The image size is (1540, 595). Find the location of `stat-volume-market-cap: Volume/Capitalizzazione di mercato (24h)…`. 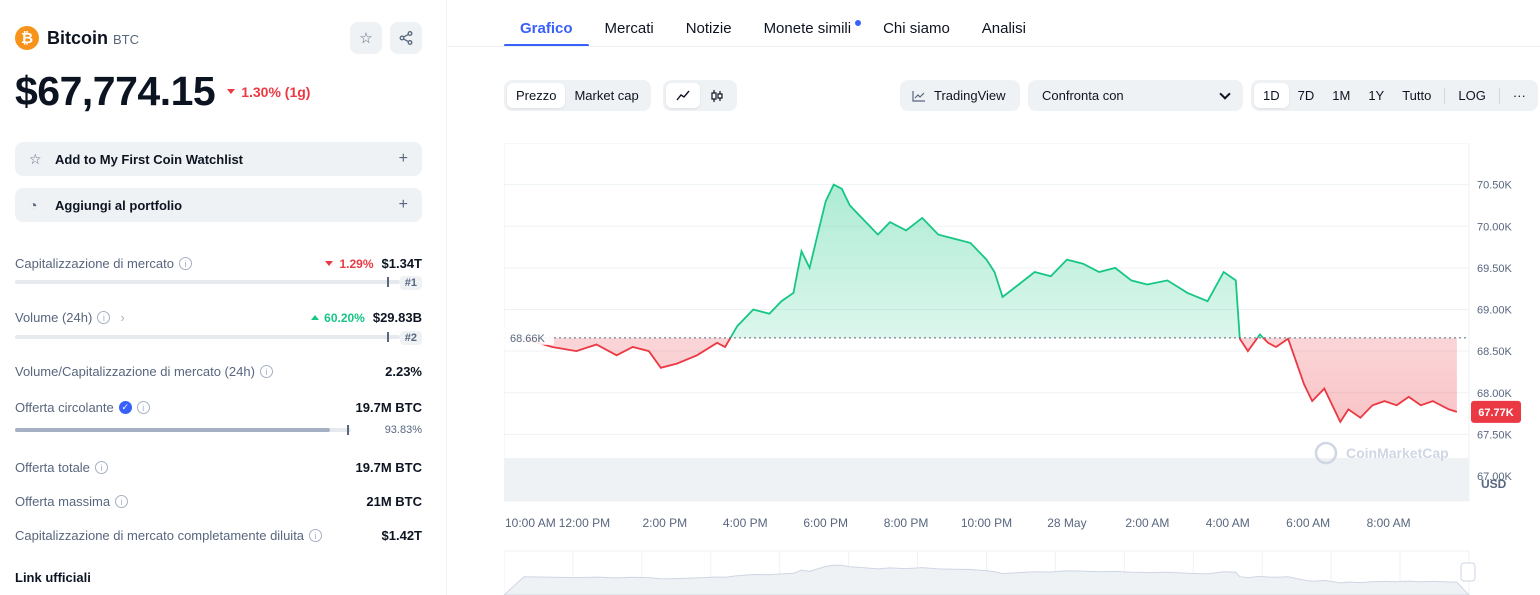

stat-volume-market-cap: Volume/Capitalizzazione di mercato (24h)… is located at coordinates (218, 373).